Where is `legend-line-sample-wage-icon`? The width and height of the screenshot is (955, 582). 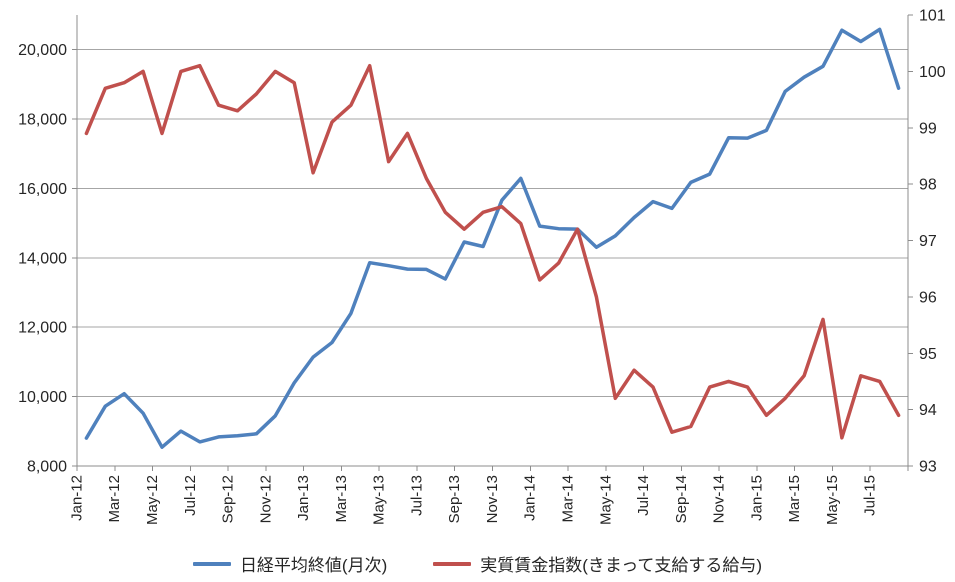 legend-line-sample-wage-icon is located at coordinates (452, 563).